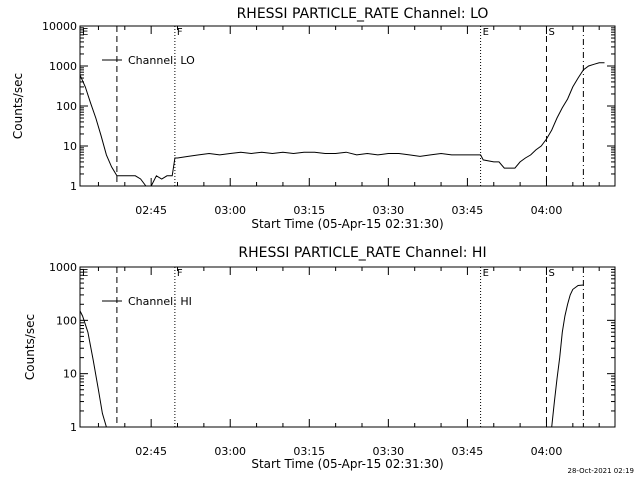 This screenshot has height=480, width=640. I want to click on legend-label: Channel: HI, so click(160, 301).